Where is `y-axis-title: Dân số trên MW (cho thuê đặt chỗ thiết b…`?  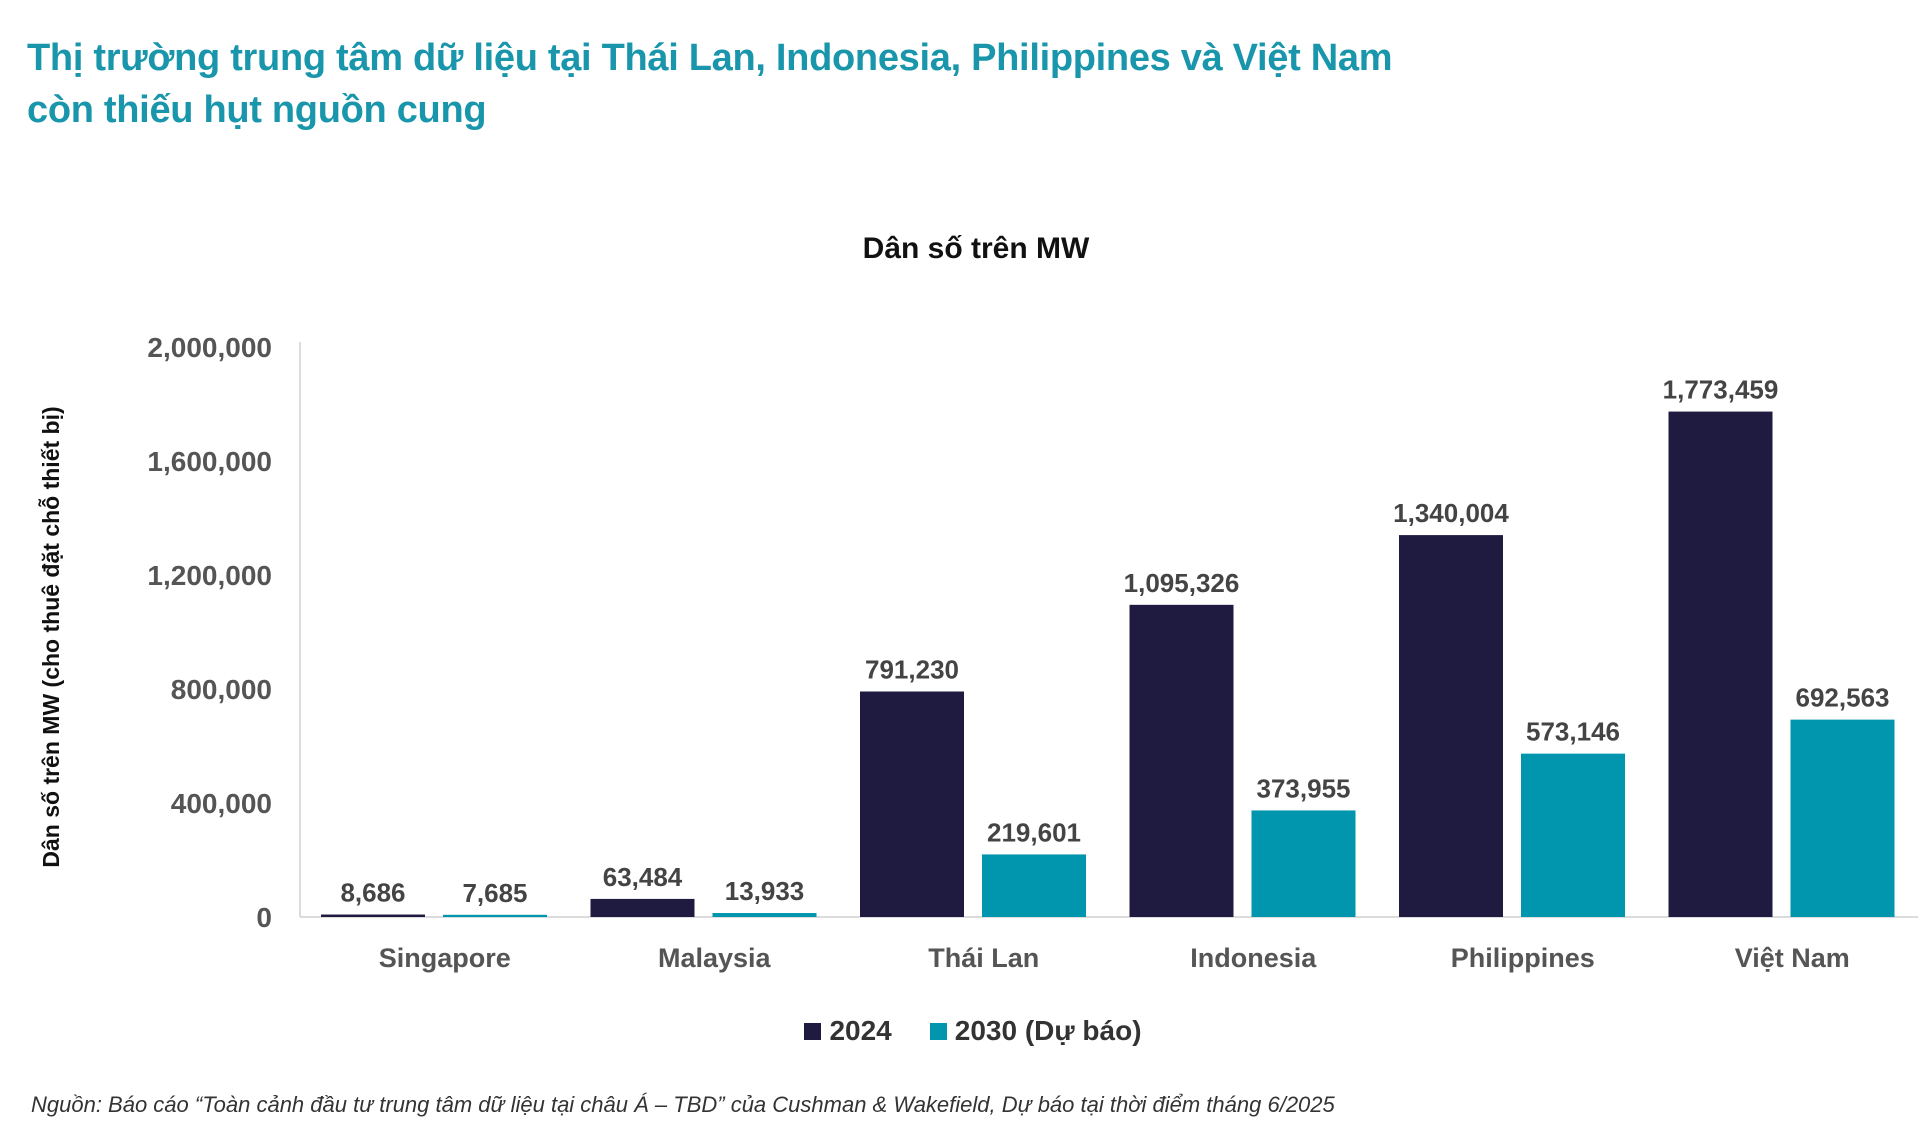
y-axis-title: Dân số trên MW (cho thuê đặt chỗ thiết b… is located at coordinates (50, 636).